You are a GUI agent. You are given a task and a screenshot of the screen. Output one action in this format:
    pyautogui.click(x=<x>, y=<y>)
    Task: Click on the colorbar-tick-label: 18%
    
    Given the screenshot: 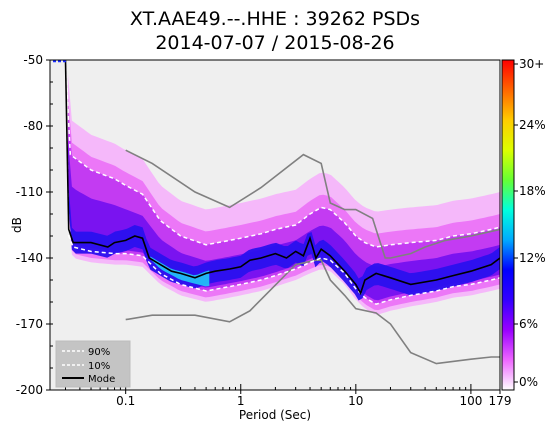 What is the action you would take?
    pyautogui.click(x=532, y=191)
    